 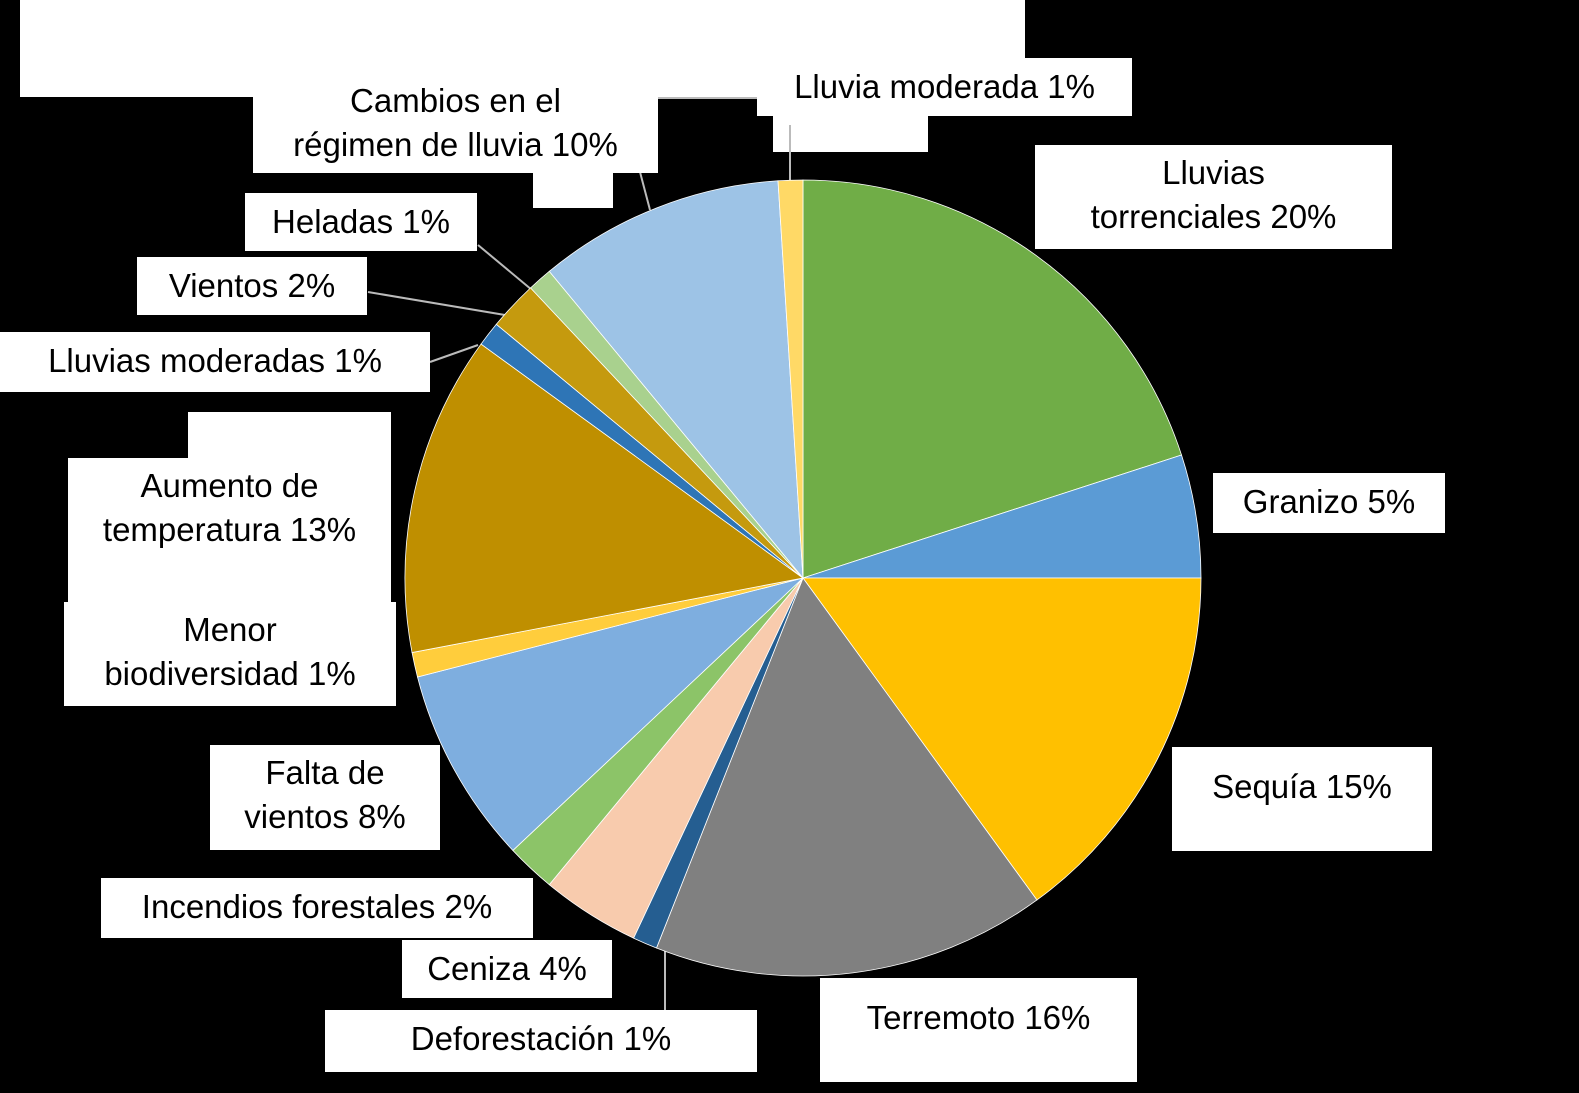 I want to click on category-name: Lluvia moderada, so click(x=916, y=86).